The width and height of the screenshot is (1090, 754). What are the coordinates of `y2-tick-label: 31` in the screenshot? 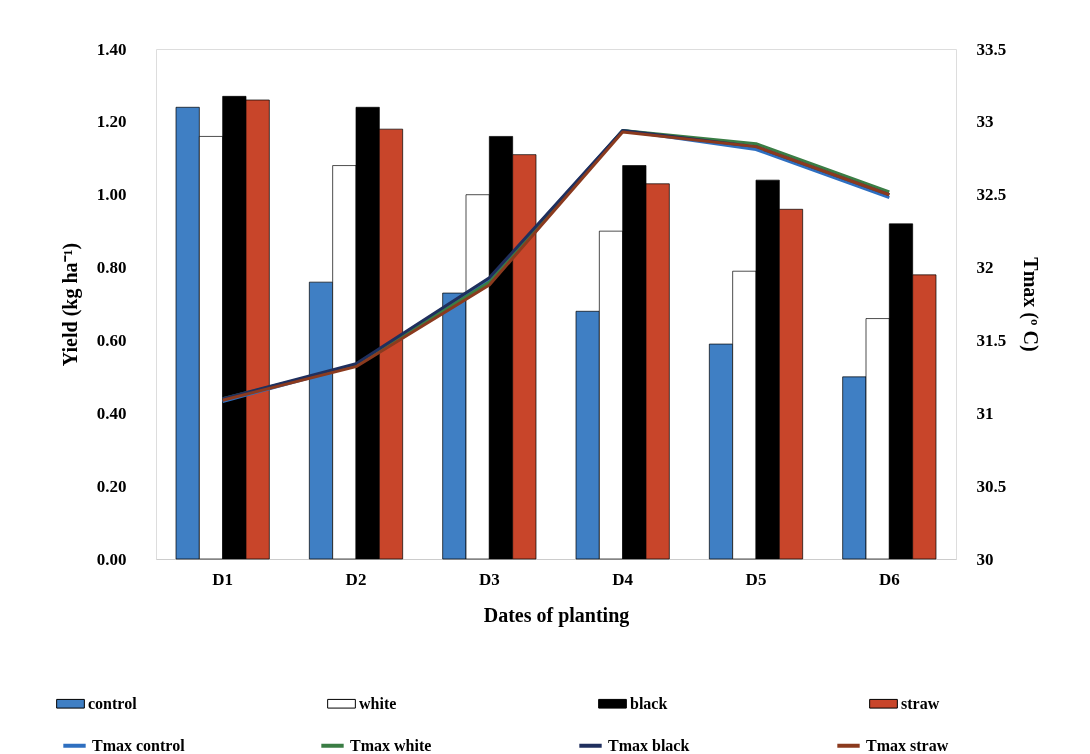 It's located at (985, 413).